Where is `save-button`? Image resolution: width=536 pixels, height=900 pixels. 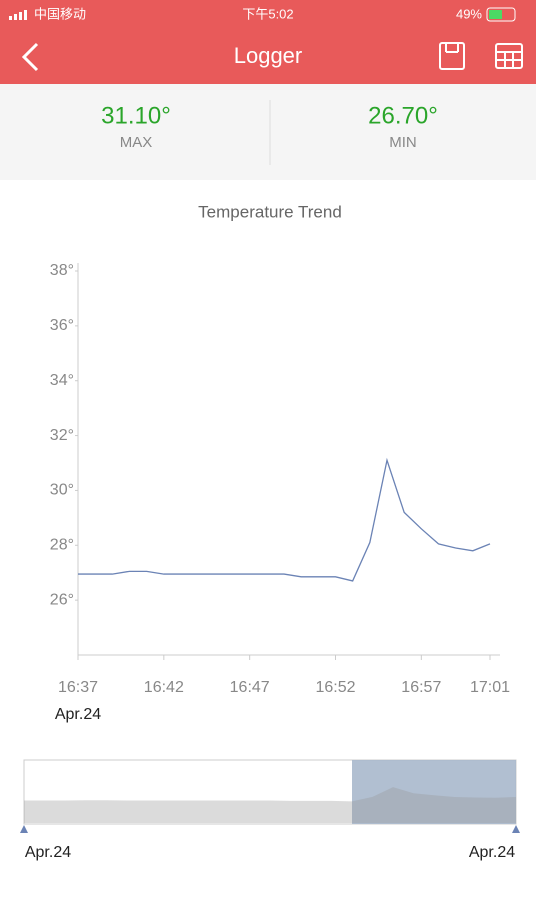
save-button is located at coordinates (452, 56).